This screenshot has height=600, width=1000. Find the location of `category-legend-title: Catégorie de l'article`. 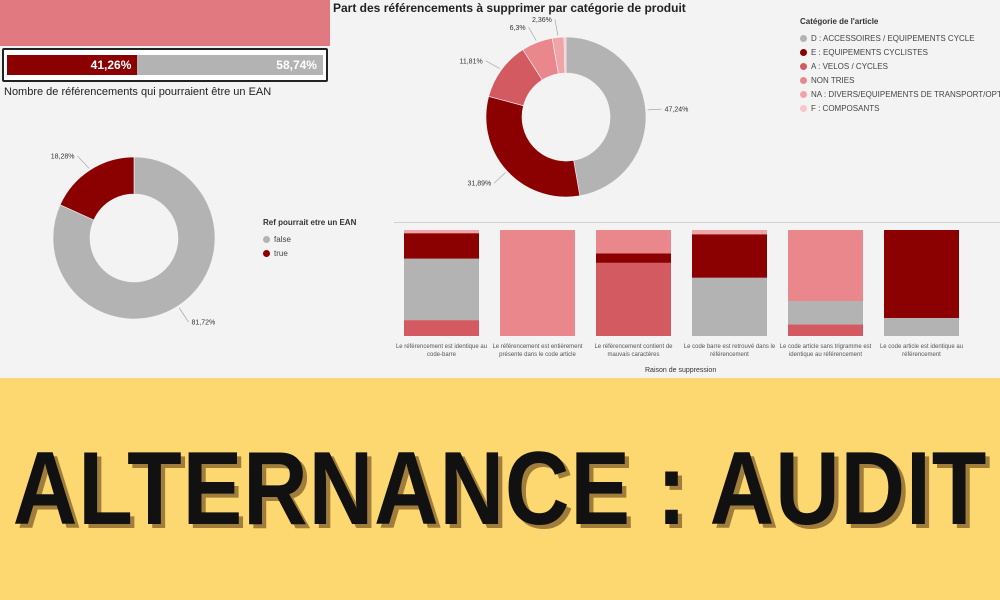

category-legend-title: Catégorie de l'article is located at coordinates (839, 21).